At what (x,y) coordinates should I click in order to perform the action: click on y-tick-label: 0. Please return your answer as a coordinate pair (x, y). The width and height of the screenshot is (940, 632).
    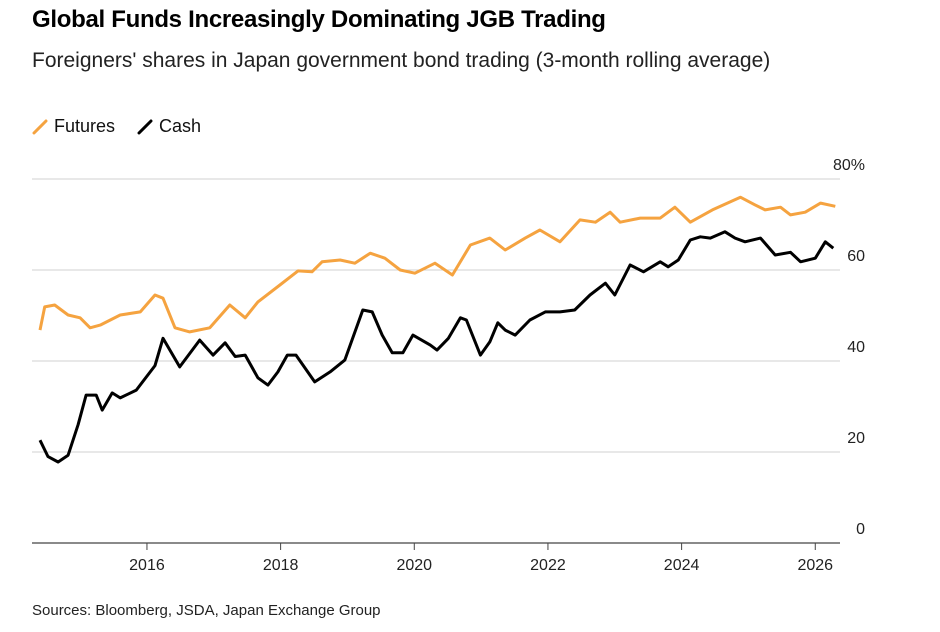
    Looking at the image, I should click on (860, 529).